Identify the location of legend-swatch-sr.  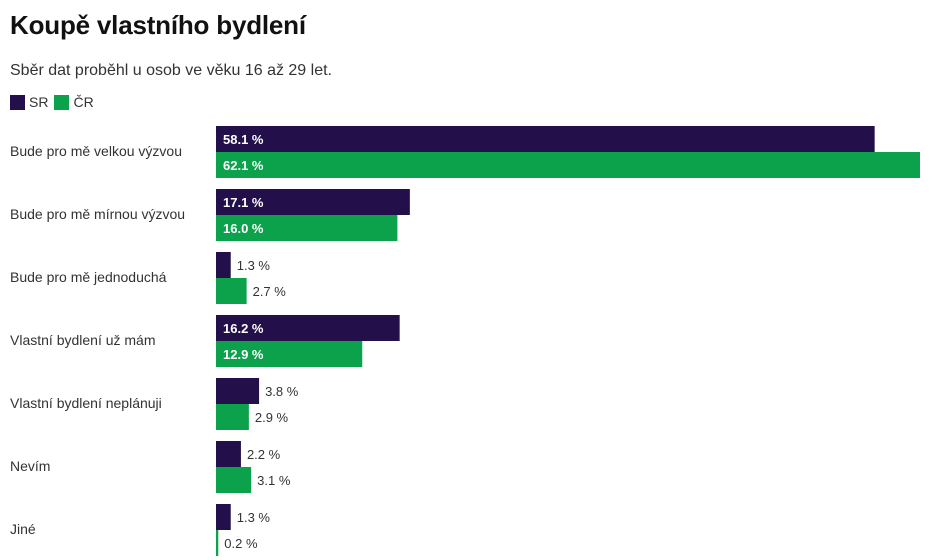
(17, 102).